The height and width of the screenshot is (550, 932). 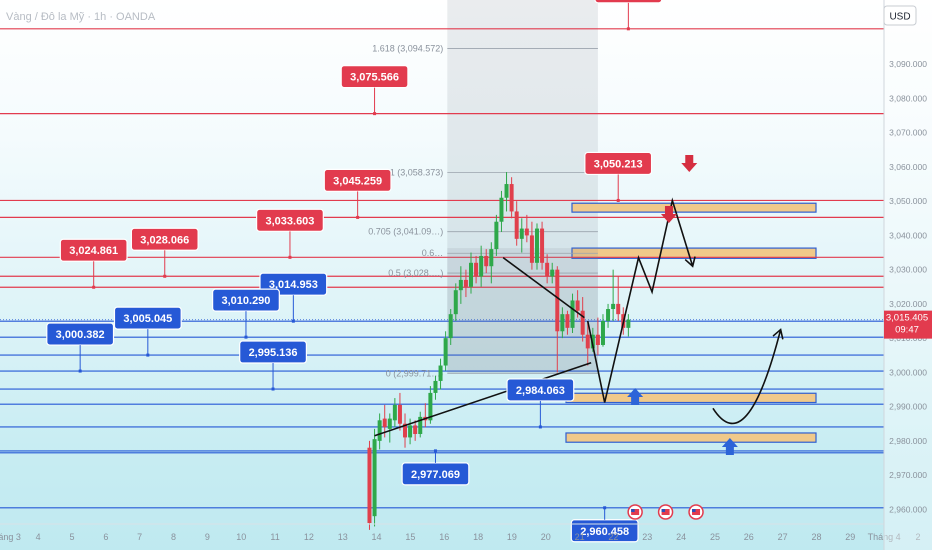 I want to click on x-tick-label: 12, so click(x=309, y=537).